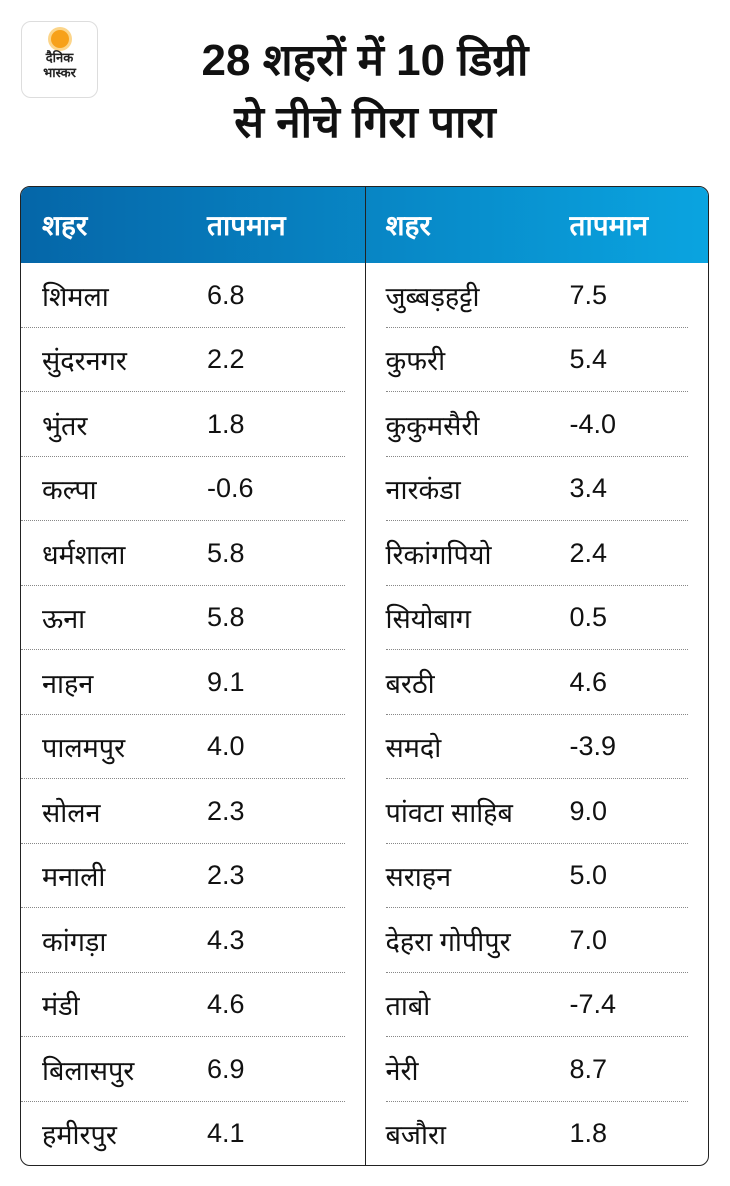 This screenshot has height=1186, width=730. Describe the element at coordinates (193, 940) in the screenshot. I see `table-row: कांगड़ा 4.3` at that location.